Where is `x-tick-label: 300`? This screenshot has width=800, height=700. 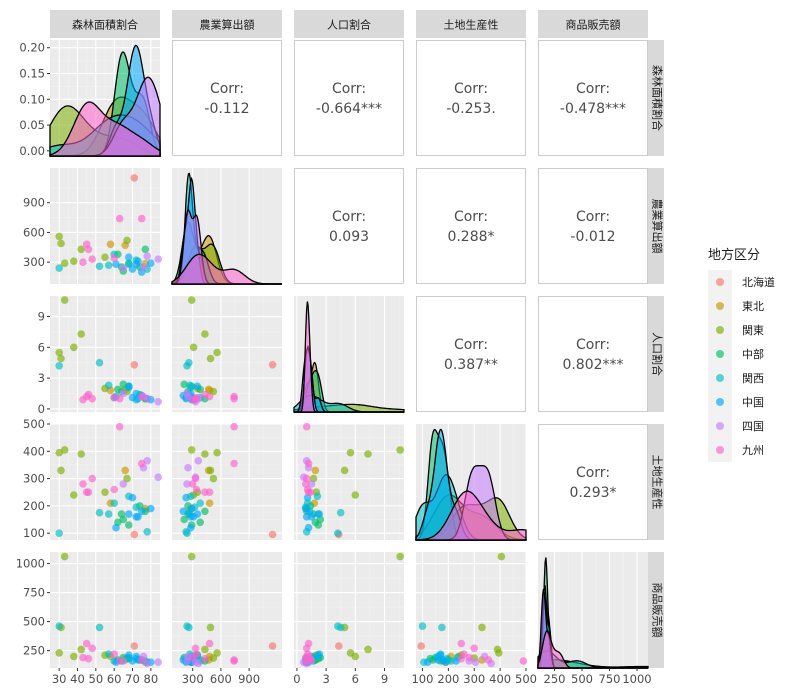
x-tick-label: 300 is located at coordinates (474, 679).